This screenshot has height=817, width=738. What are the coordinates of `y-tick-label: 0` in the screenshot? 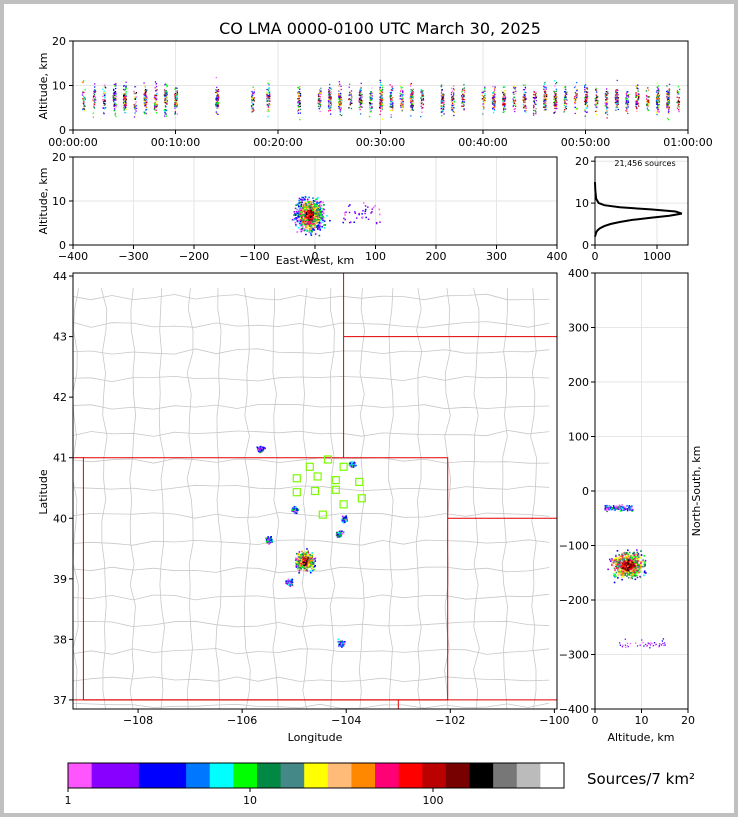 It's located at (62, 245).